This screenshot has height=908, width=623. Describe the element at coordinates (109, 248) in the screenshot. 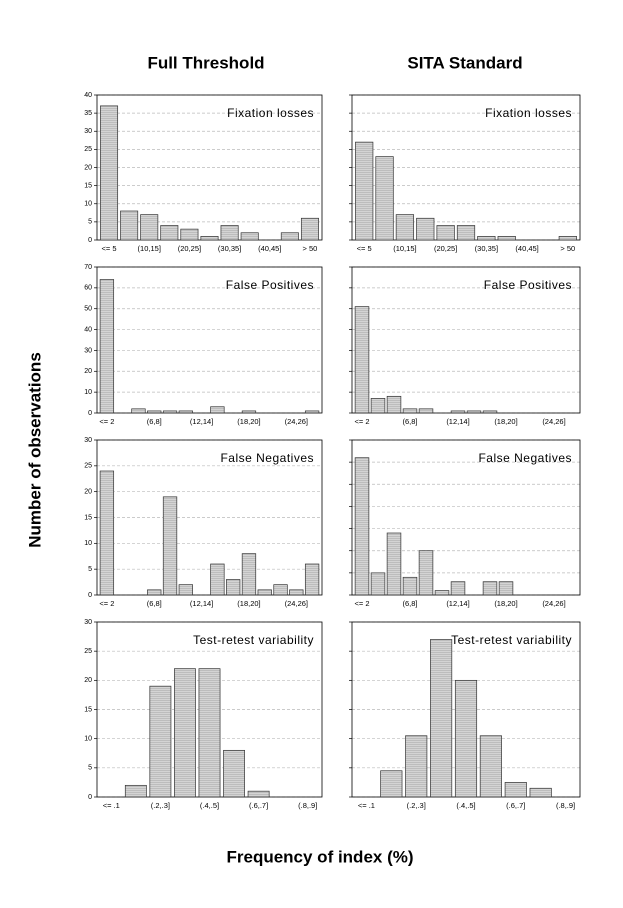

I see `x-tick-label: <= 5` at that location.